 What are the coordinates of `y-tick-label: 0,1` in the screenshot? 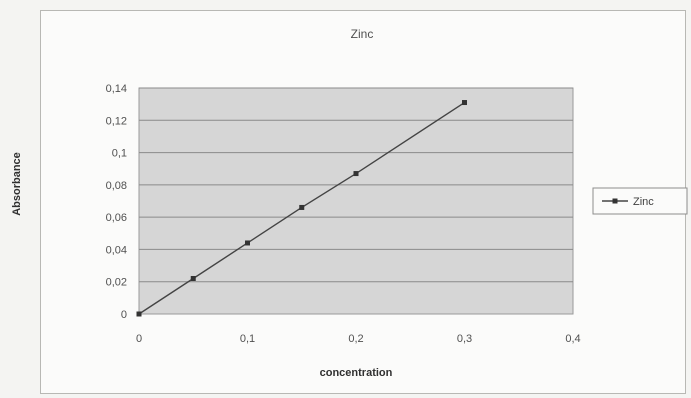 It's located at (119, 154).